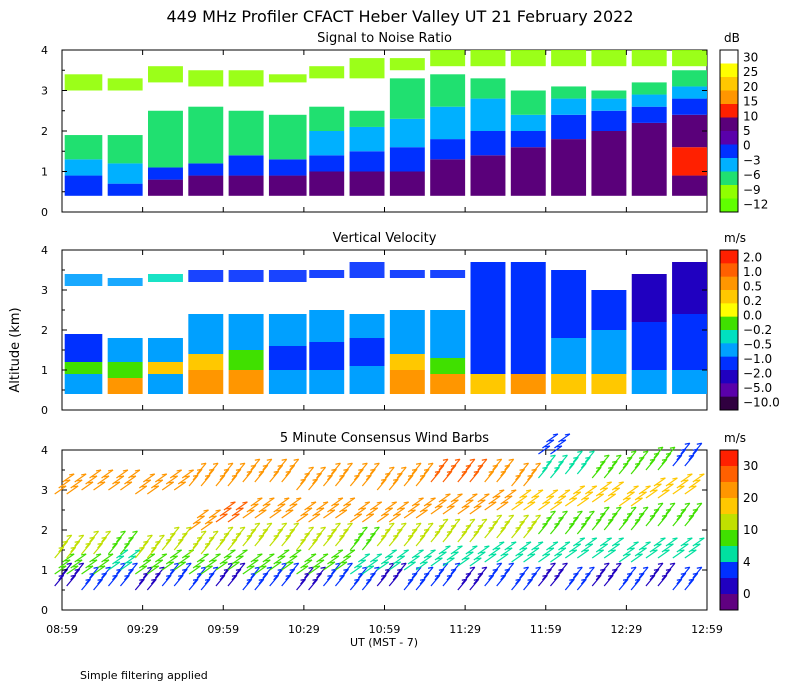 This screenshot has height=700, width=800. Describe the element at coordinates (44, 490) in the screenshot. I see `y-tick-label: 3` at that location.